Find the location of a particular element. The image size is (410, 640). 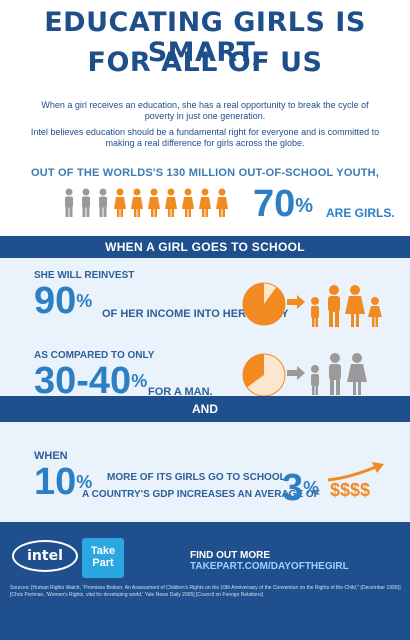

reinvest-value: 90 is located at coordinates (55, 301).